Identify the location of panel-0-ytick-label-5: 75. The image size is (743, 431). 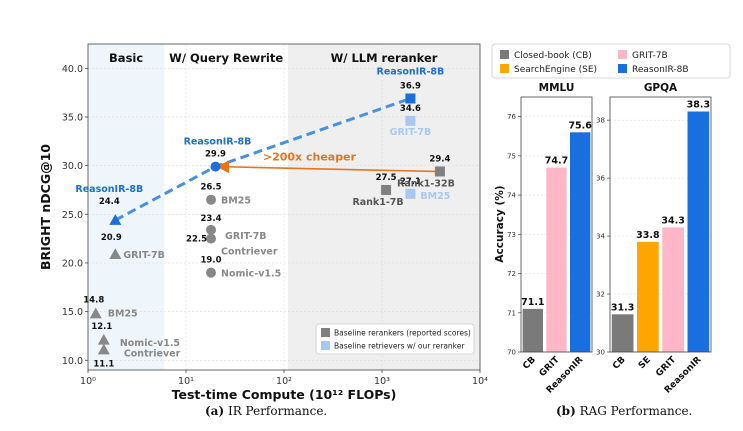
(511, 156).